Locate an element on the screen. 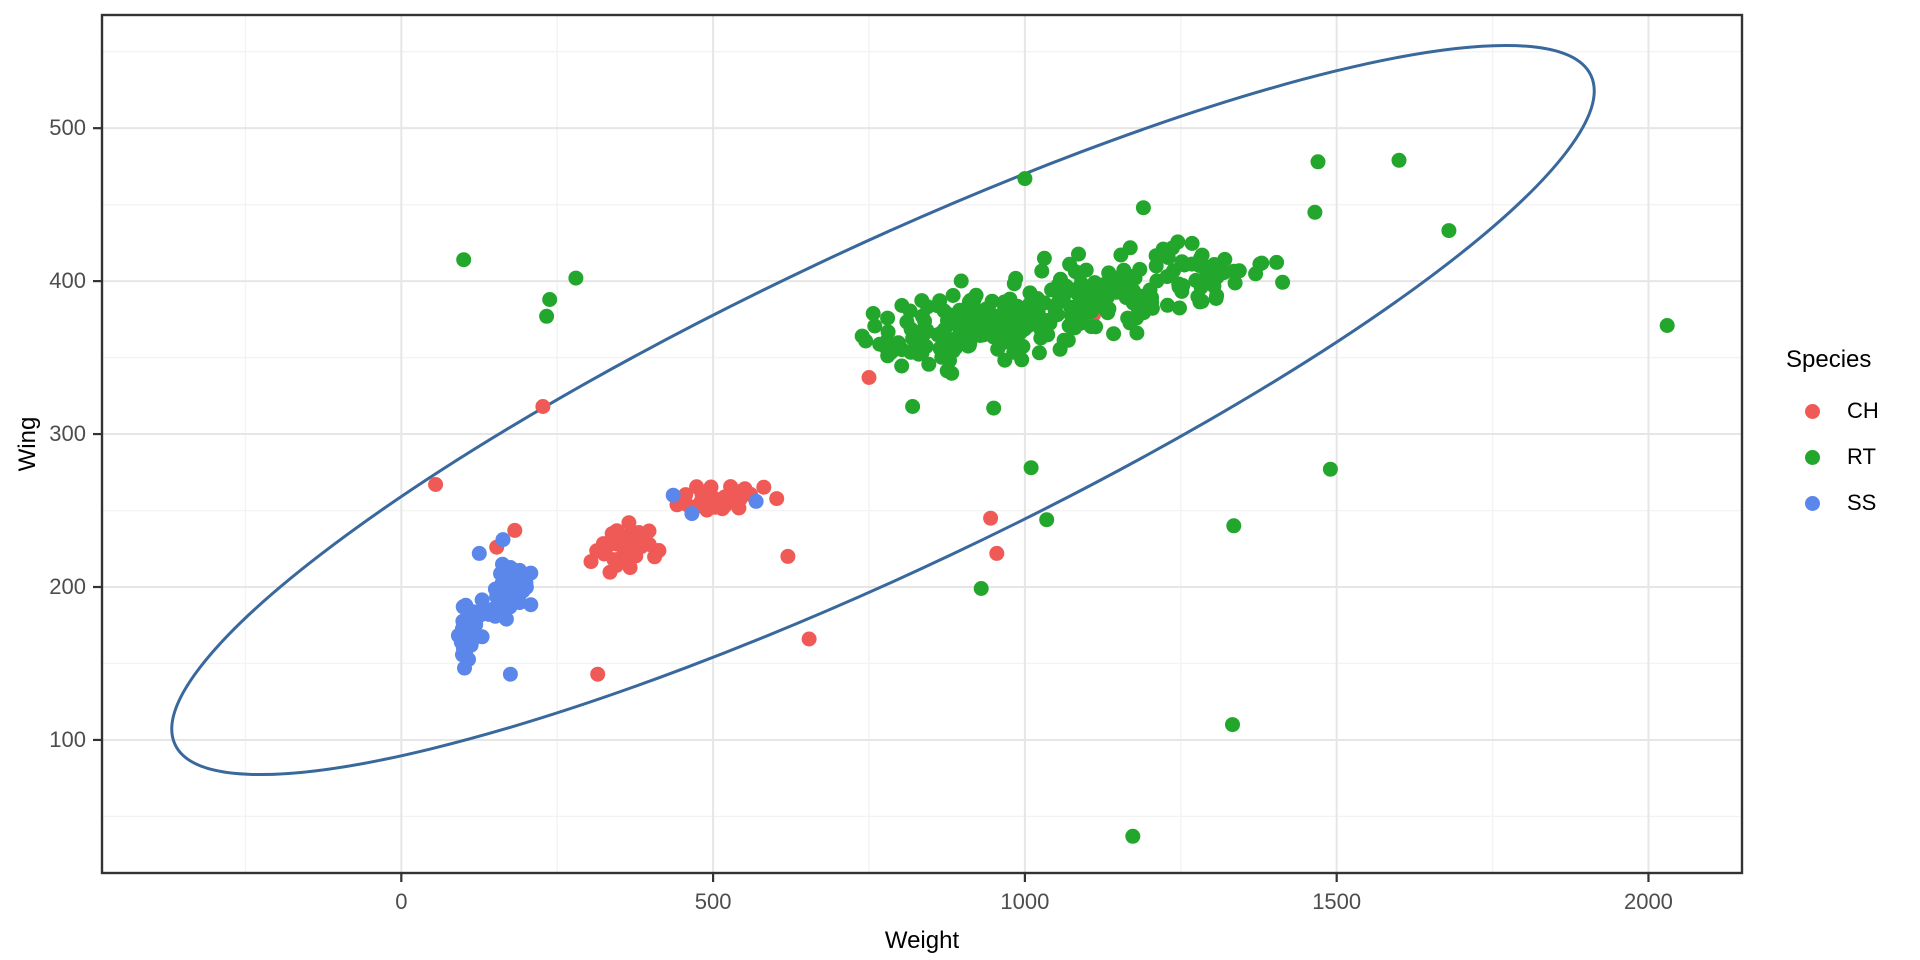  x-tick-label: 2000 is located at coordinates (1648, 901).